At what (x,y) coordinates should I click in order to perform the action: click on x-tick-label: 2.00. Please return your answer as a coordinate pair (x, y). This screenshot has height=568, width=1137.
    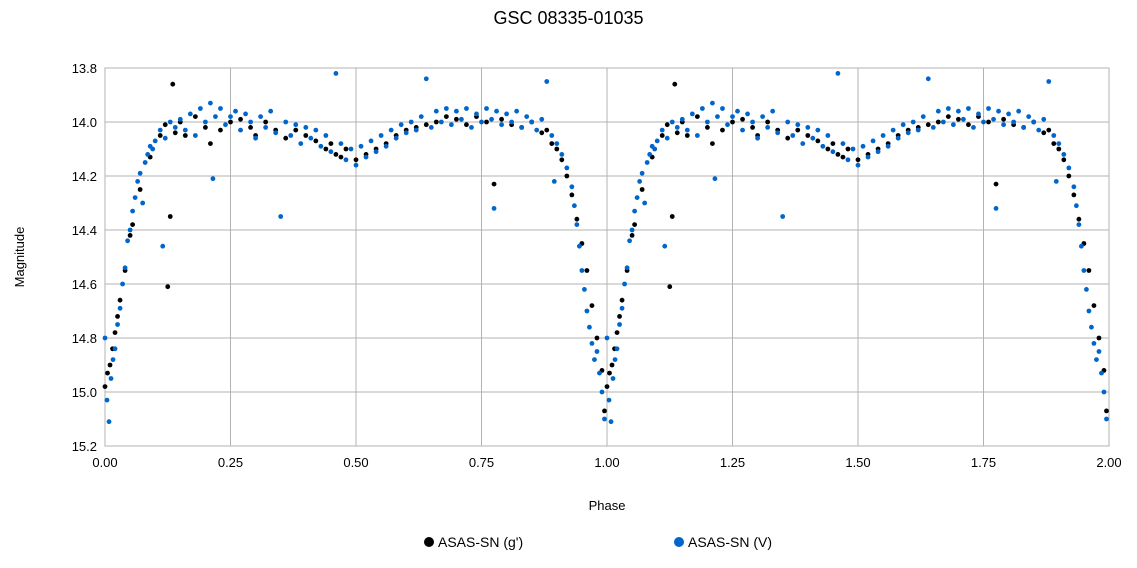
    Looking at the image, I should click on (1108, 462).